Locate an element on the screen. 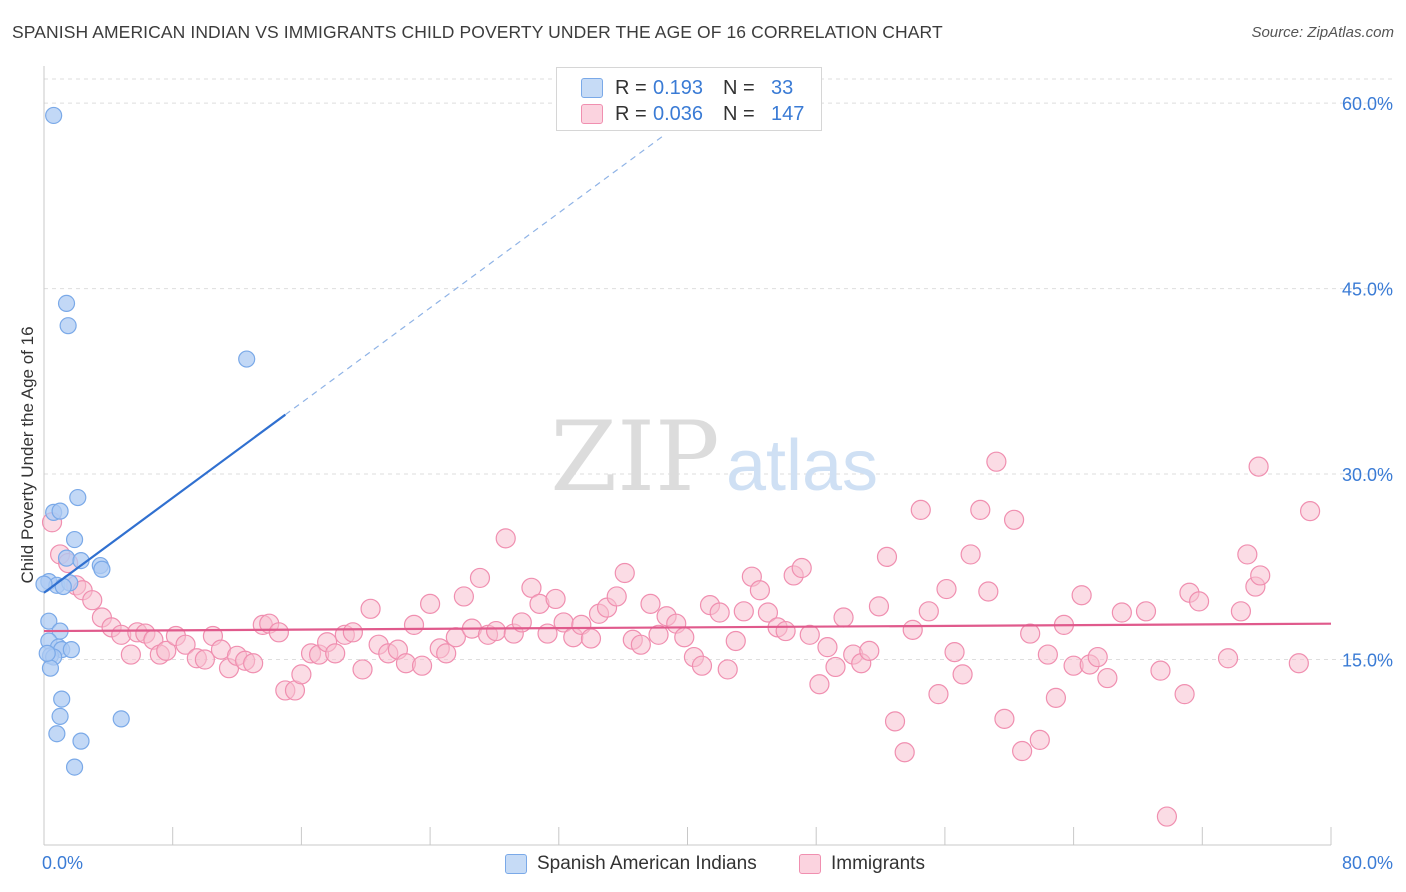  legend-swatch-pink is located at coordinates (810, 864).